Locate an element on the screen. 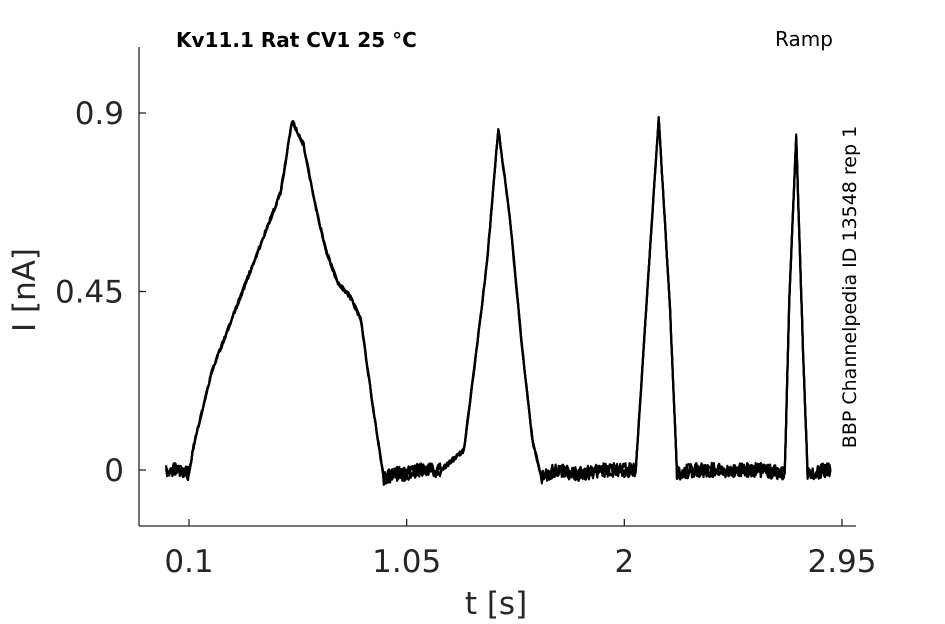 The height and width of the screenshot is (624, 945). x-axis-label: t [s] is located at coordinates (496, 604).